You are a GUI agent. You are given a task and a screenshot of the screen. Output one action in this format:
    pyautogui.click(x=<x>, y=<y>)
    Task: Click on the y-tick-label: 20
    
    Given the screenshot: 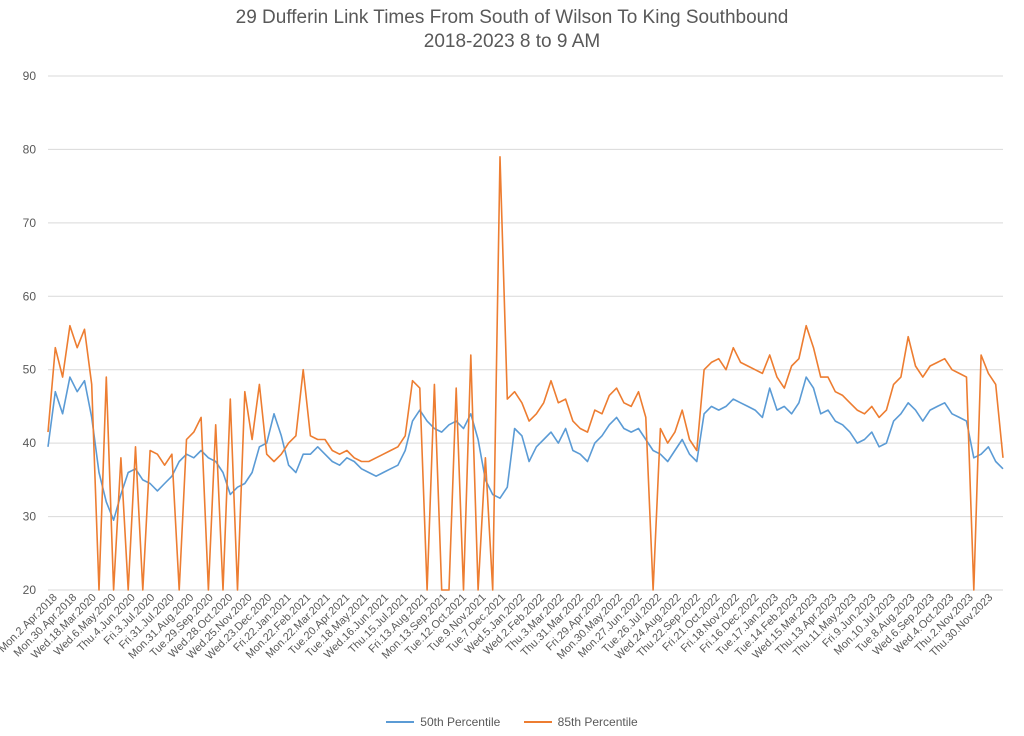 What is the action you would take?
    pyautogui.click(x=30, y=590)
    